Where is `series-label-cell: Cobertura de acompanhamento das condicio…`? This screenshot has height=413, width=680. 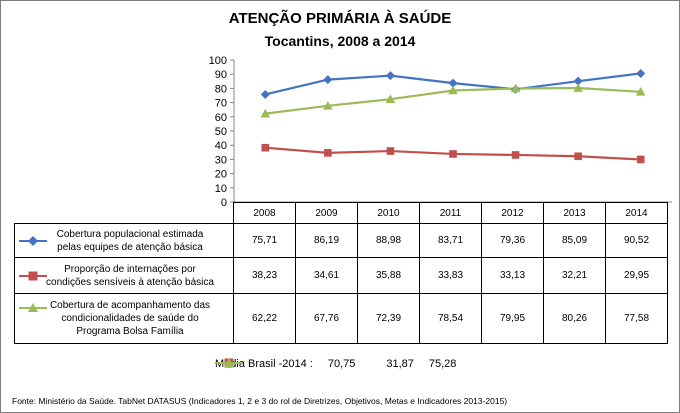
series-label-cell: Cobertura de acompanhamento das condicio… is located at coordinates (124, 318).